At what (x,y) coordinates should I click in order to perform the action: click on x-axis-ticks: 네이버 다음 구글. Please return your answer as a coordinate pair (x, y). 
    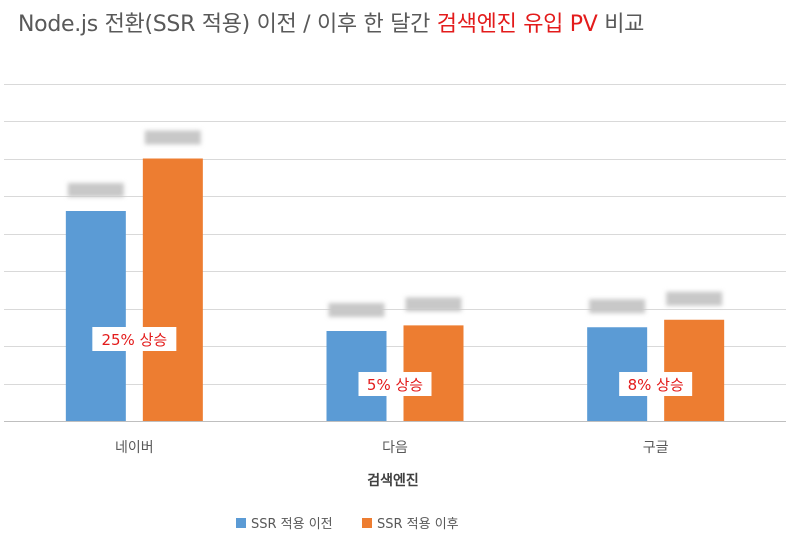
    Looking at the image, I should click on (392, 448).